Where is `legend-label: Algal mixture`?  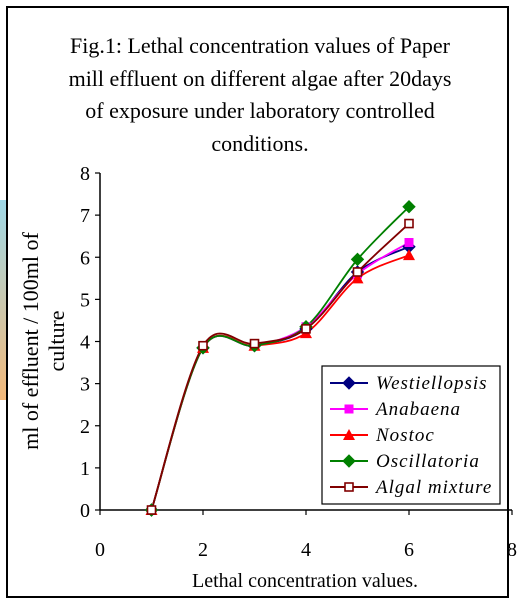 legend-label: Algal mixture is located at coordinates (433, 487).